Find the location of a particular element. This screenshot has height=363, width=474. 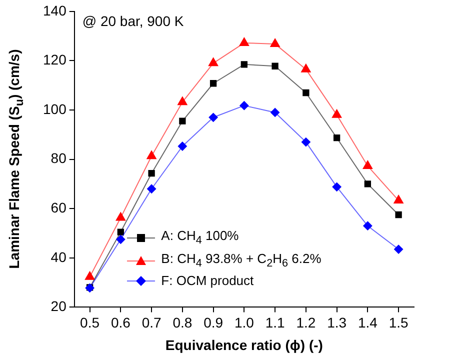

x-tick-label: 0.8 is located at coordinates (182, 322).